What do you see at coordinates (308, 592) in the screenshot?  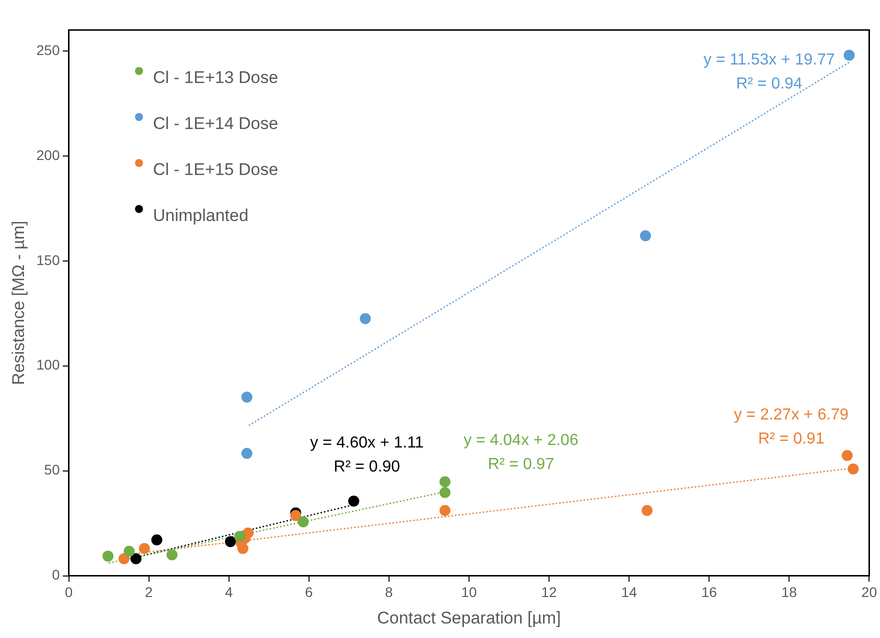 I see `x-tick-label: 6` at bounding box center [308, 592].